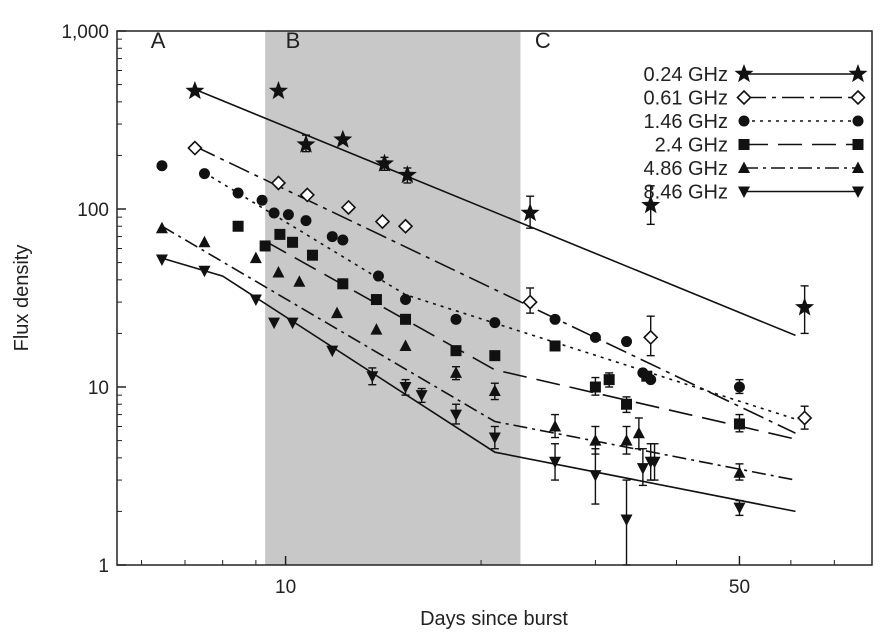 The height and width of the screenshot is (637, 888). Describe the element at coordinates (98, 388) in the screenshot. I see `y-tick-label: 10` at that location.